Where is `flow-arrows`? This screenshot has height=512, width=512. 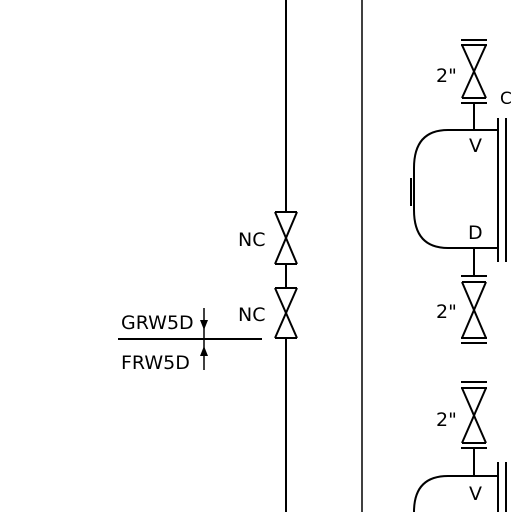
flow-arrows is located at coordinates (204, 339).